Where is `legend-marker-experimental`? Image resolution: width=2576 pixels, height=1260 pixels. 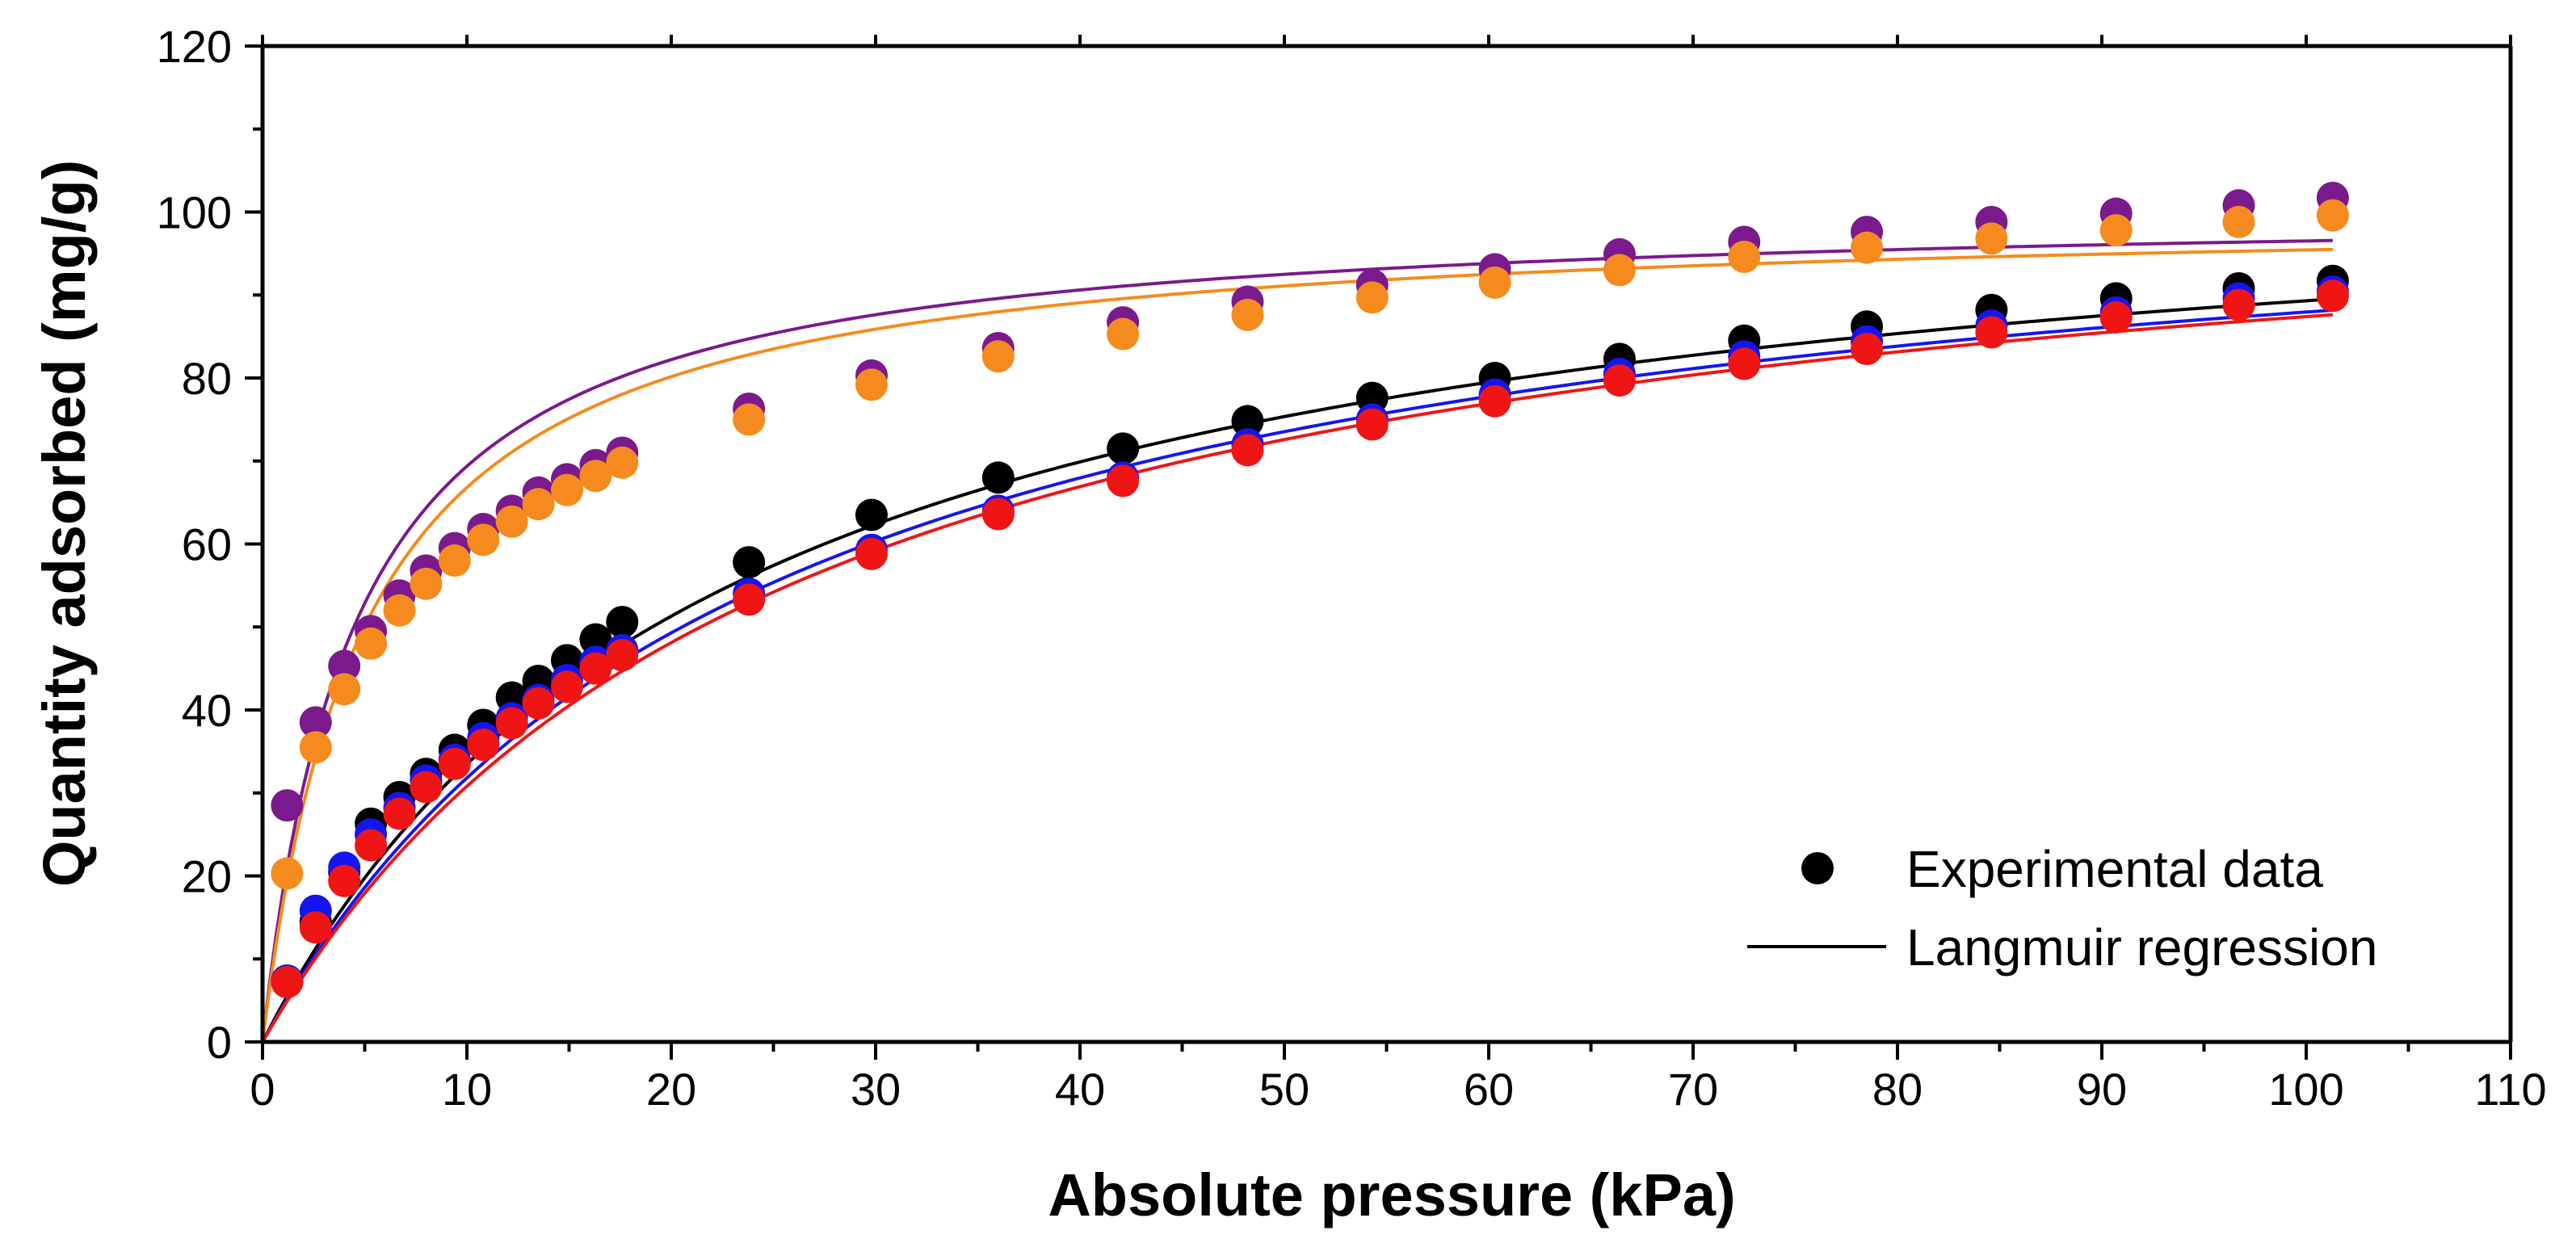
legend-marker-experimental is located at coordinates (1817, 868).